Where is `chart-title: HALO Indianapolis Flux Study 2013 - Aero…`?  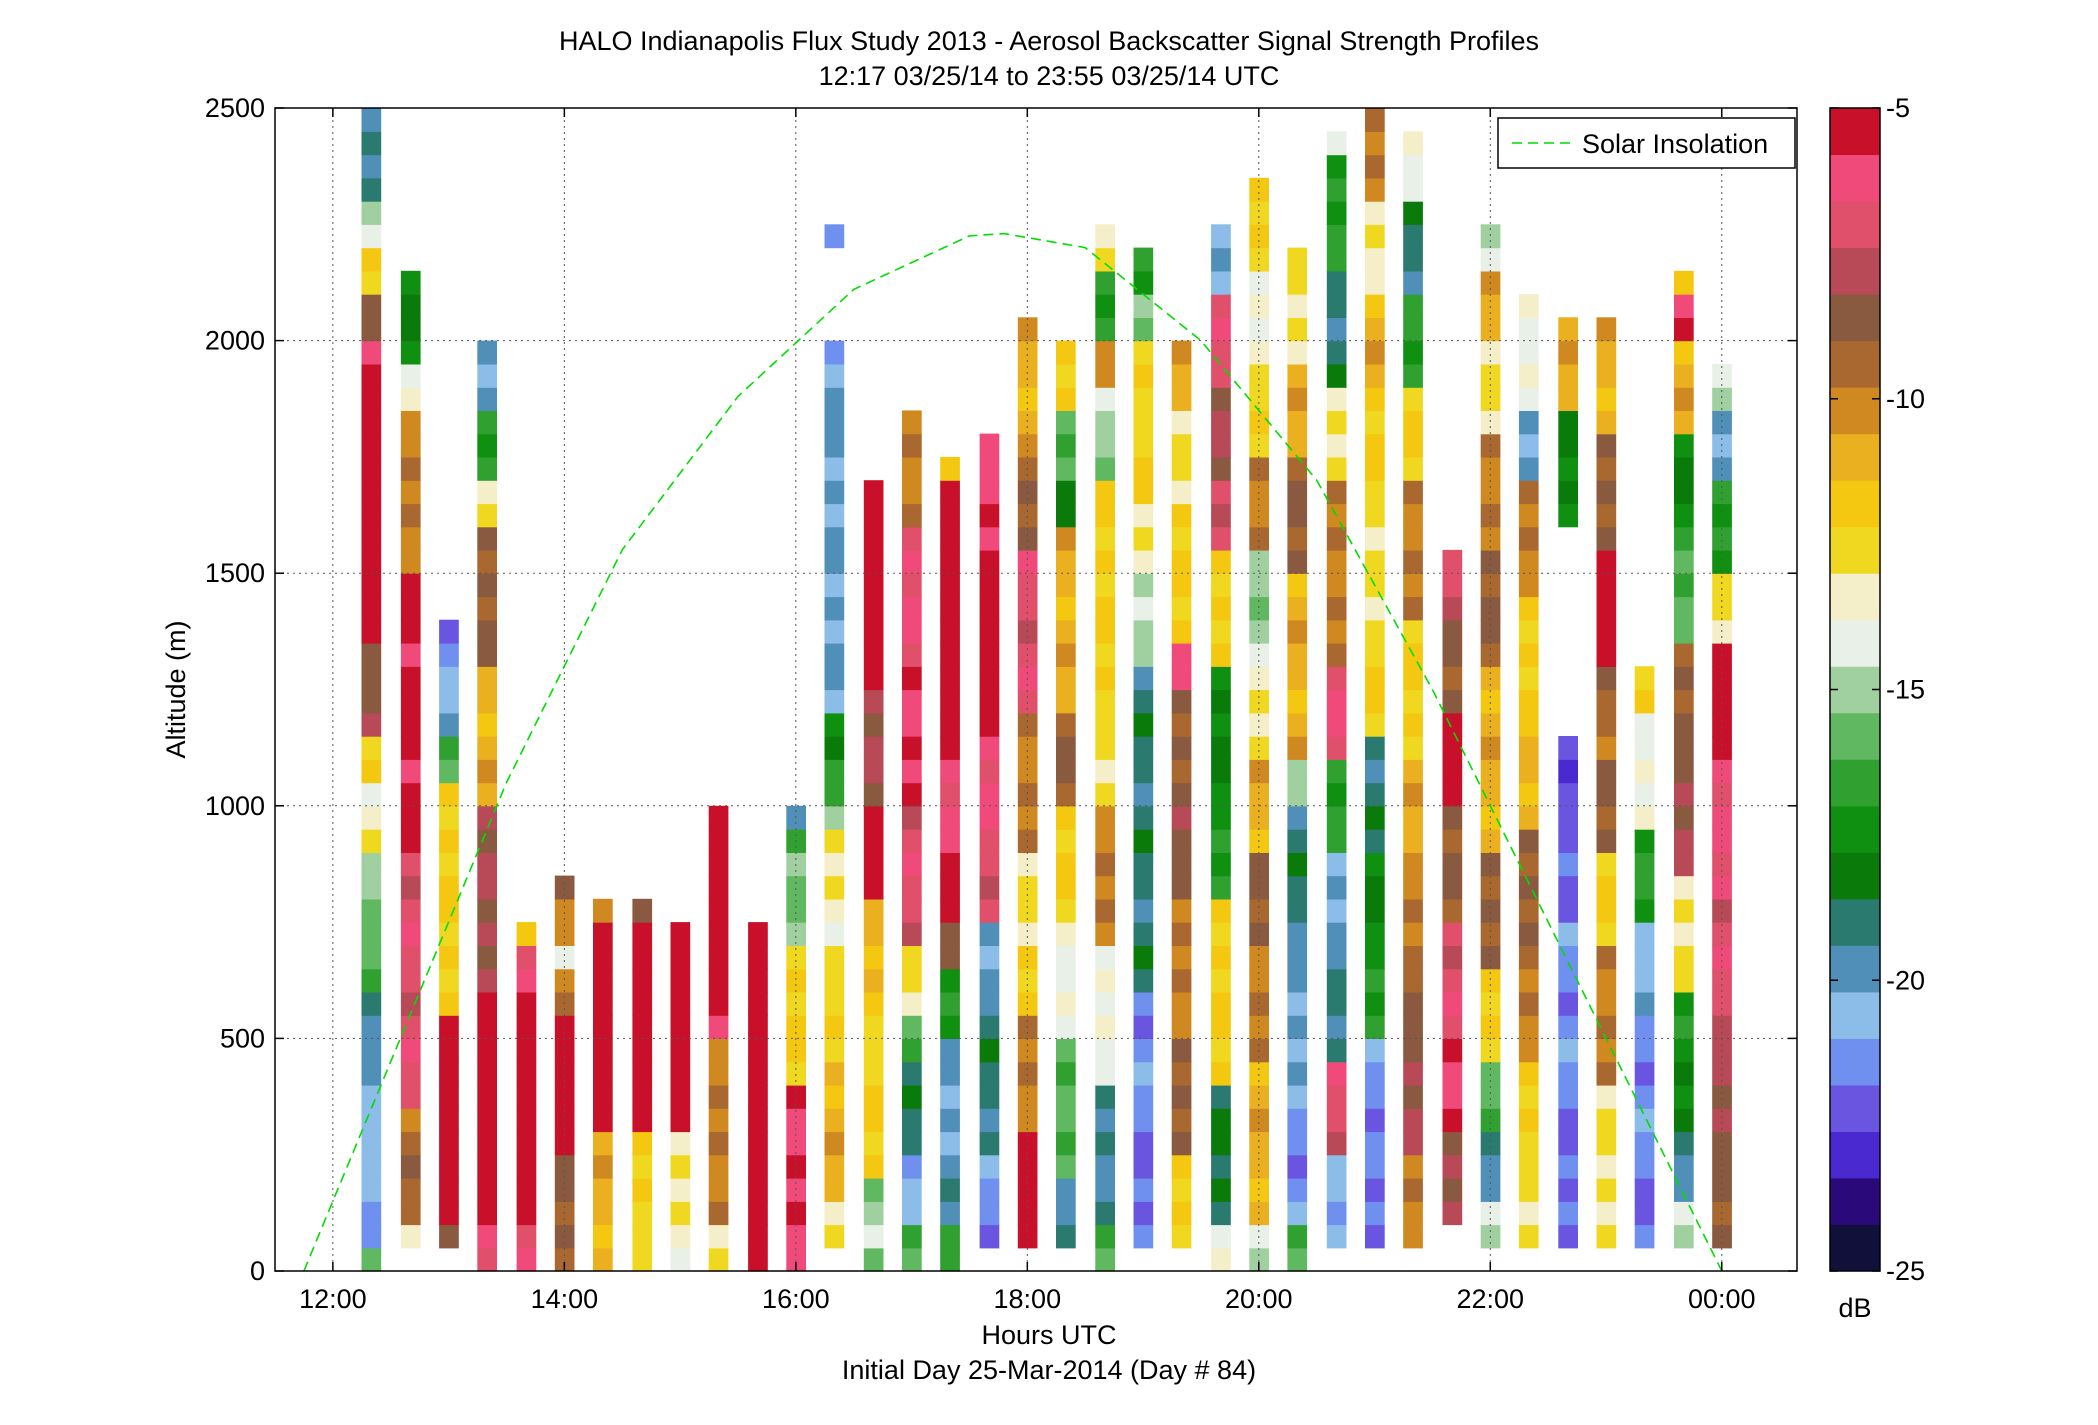
chart-title: HALO Indianapolis Flux Study 2013 - Aero… is located at coordinates (1048, 41).